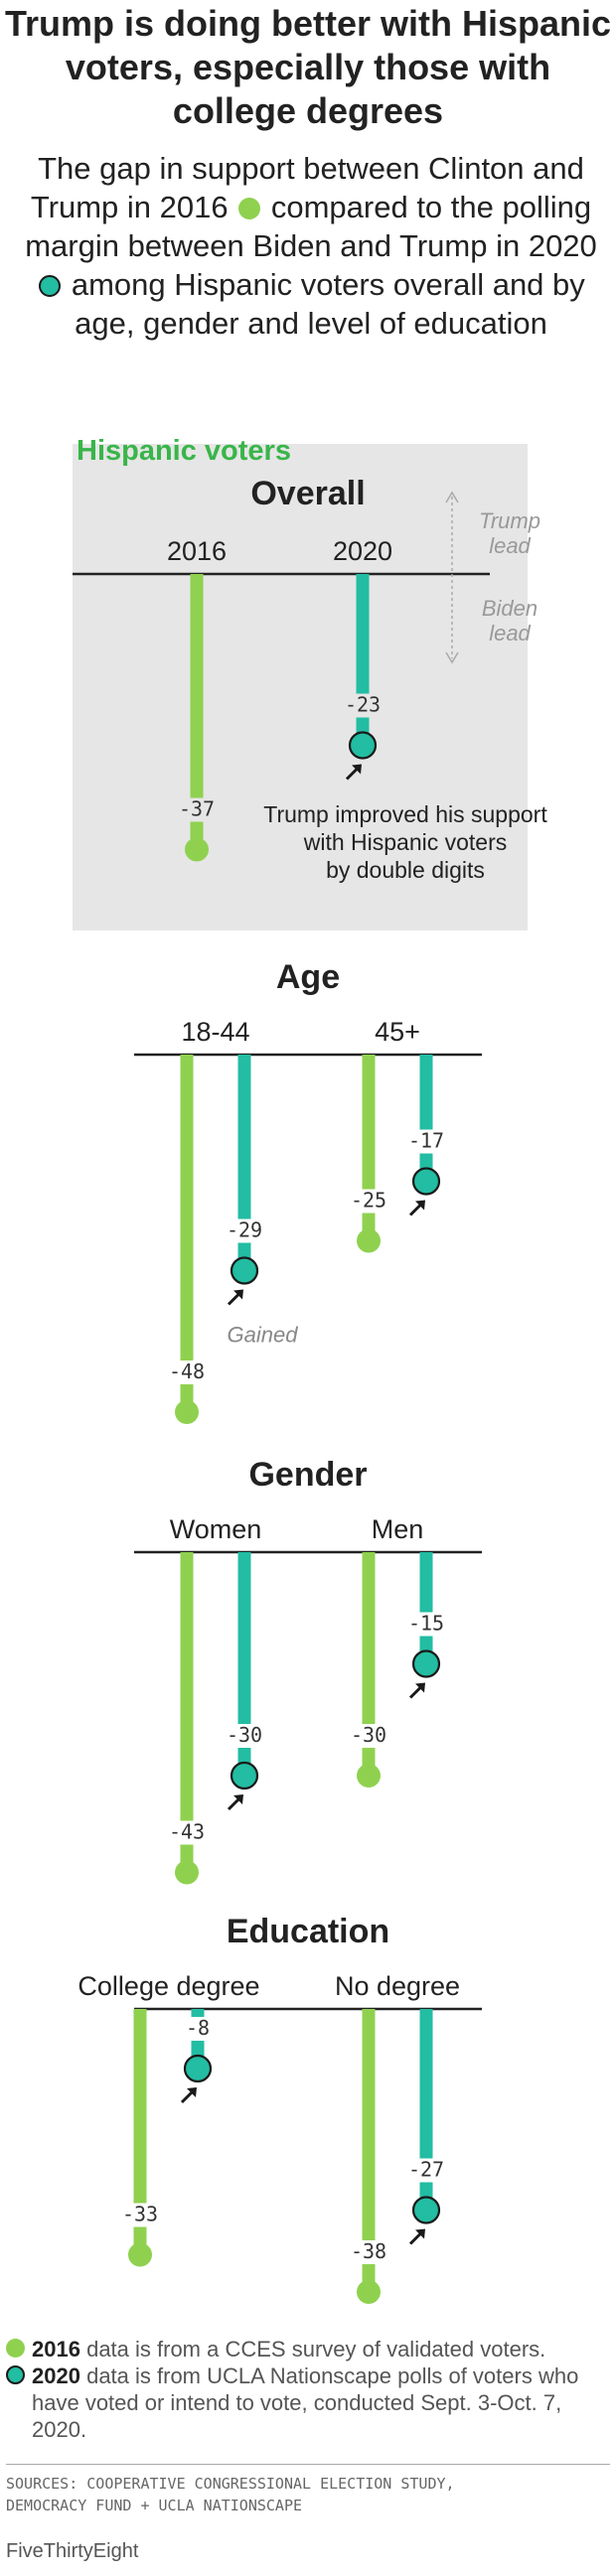 The image size is (616, 2576). I want to click on section-3-g1-2020-arrow-icon, so click(417, 2236).